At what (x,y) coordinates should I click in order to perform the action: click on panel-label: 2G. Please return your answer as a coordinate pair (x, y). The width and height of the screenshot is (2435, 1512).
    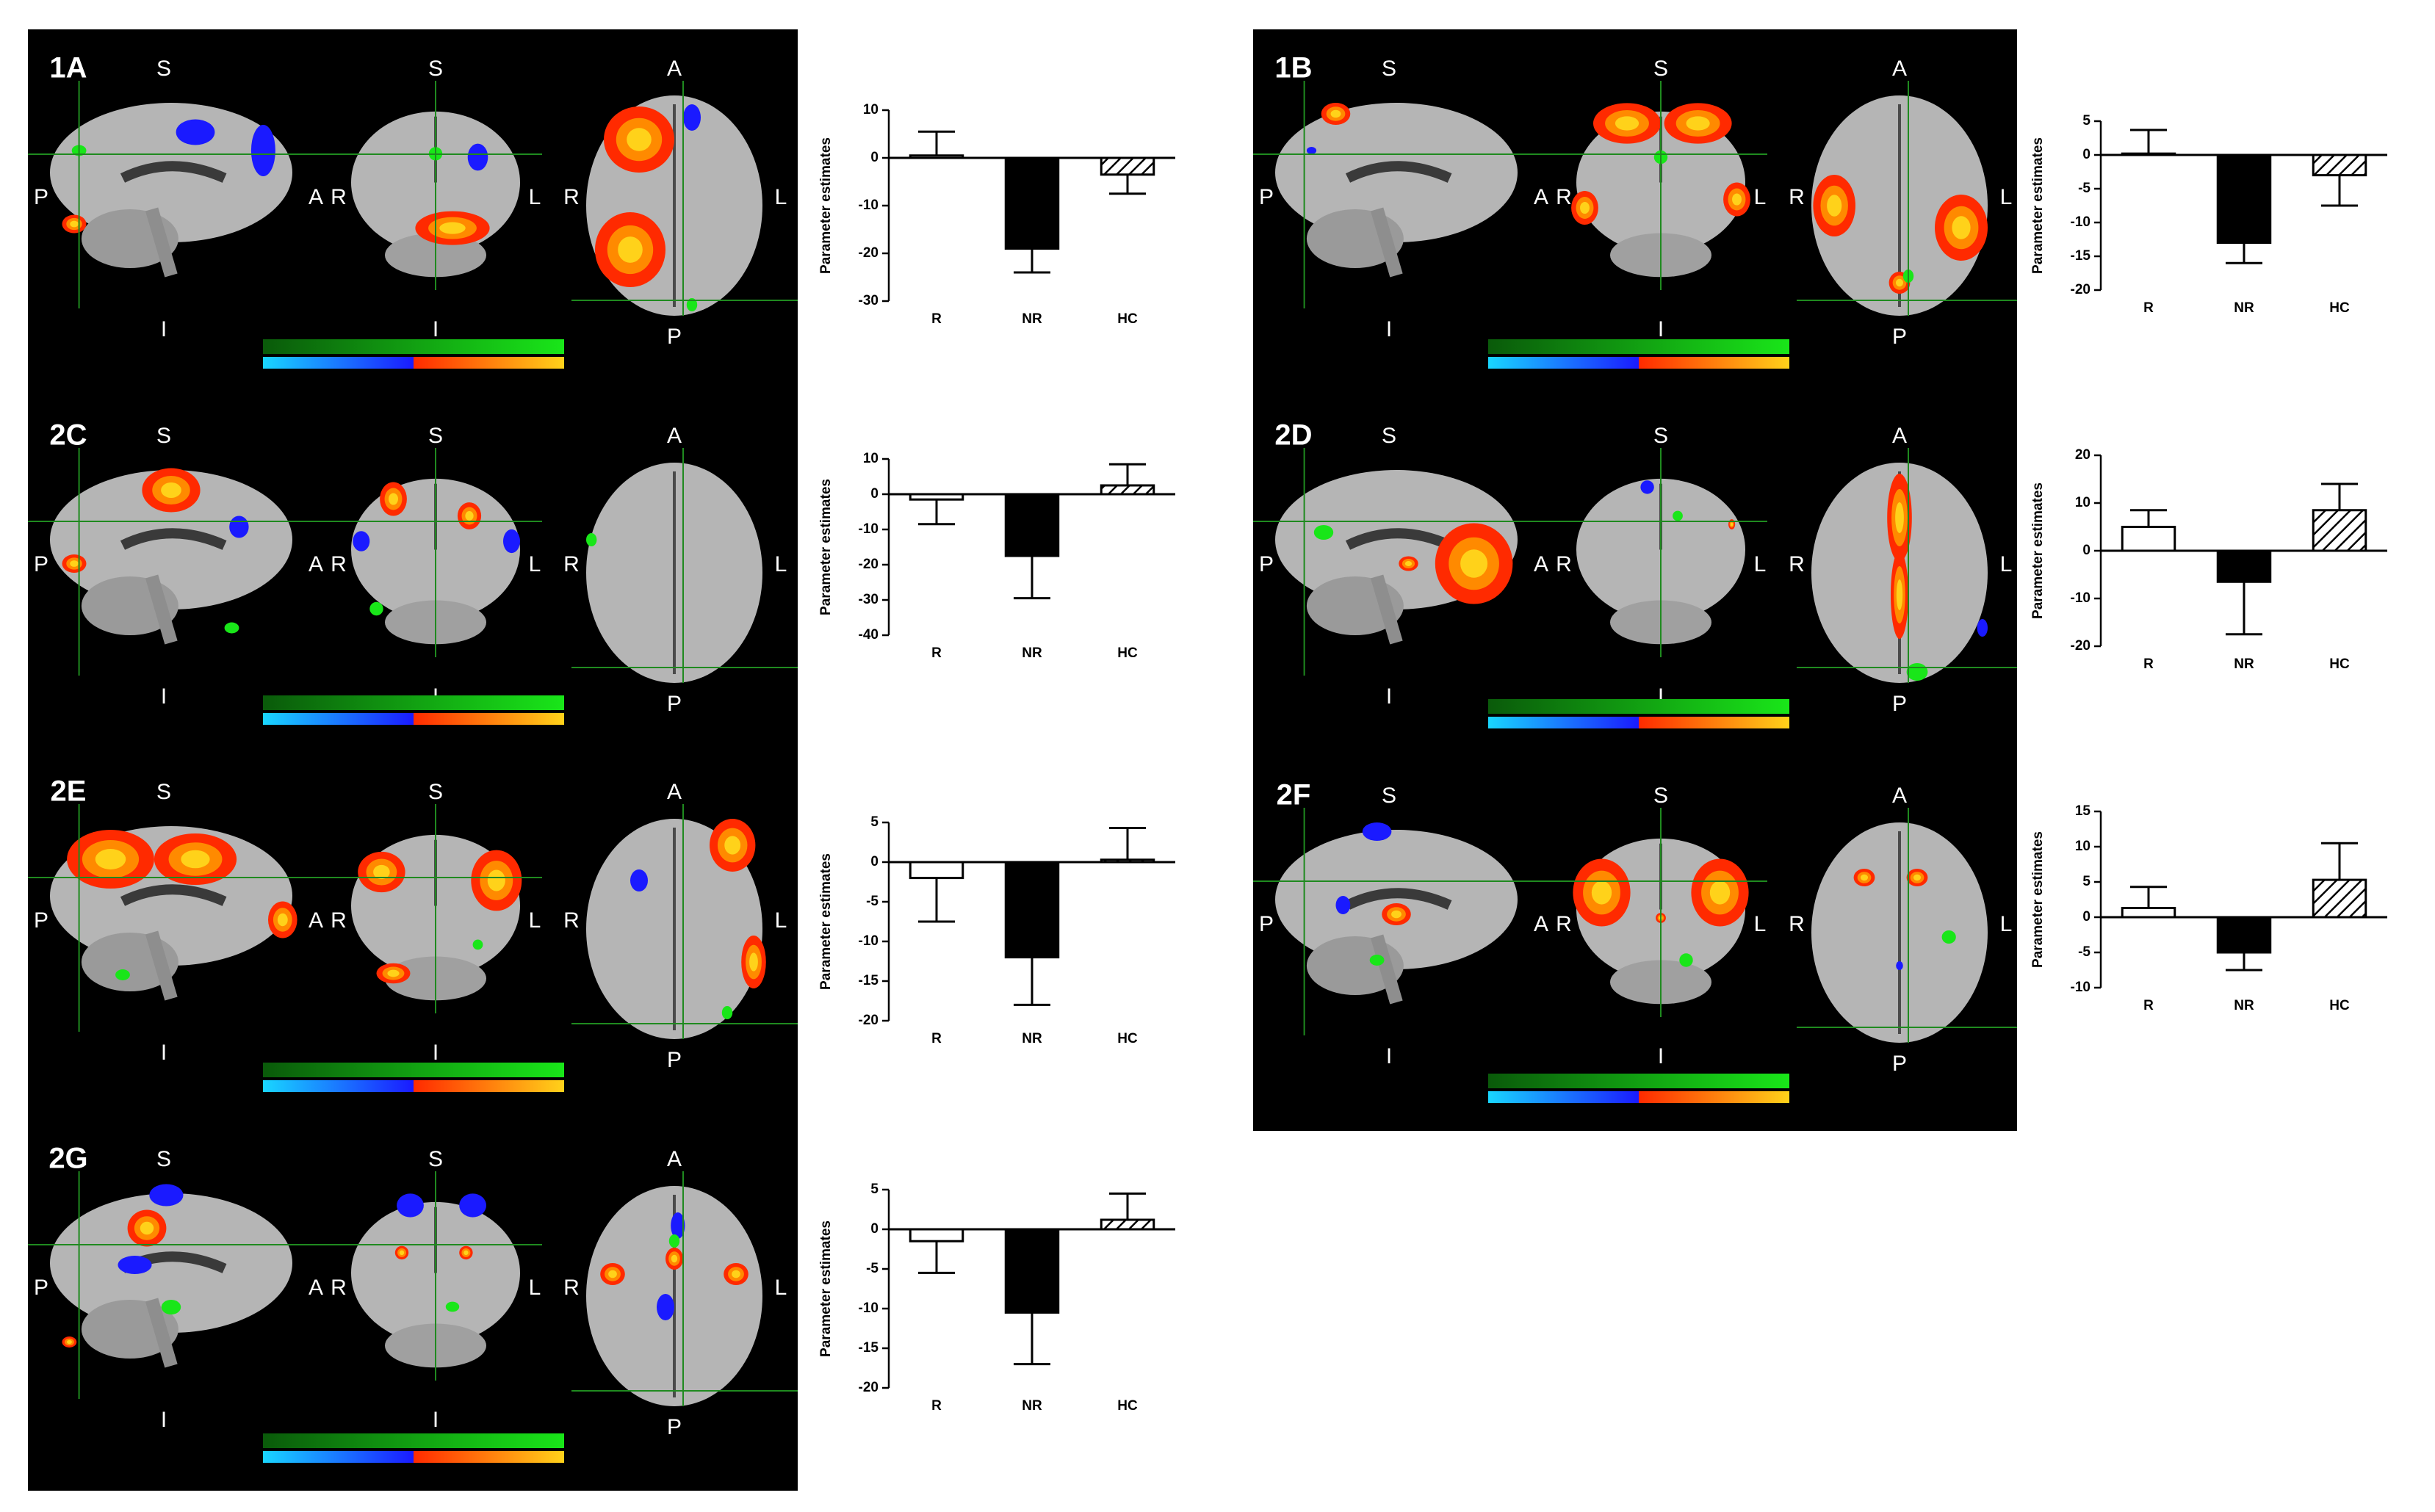
    Looking at the image, I should click on (67, 1159).